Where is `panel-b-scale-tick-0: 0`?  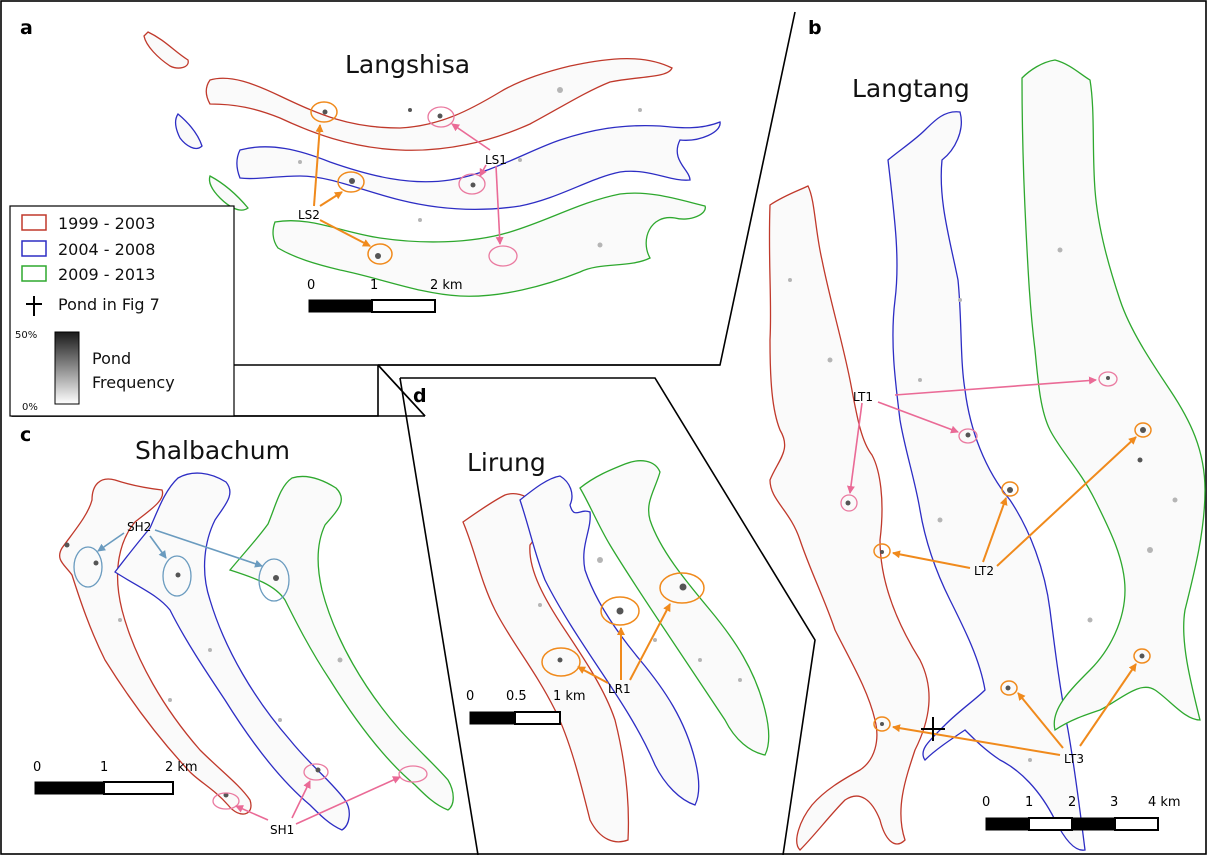 panel-b-scale-tick-0: 0 is located at coordinates (986, 802).